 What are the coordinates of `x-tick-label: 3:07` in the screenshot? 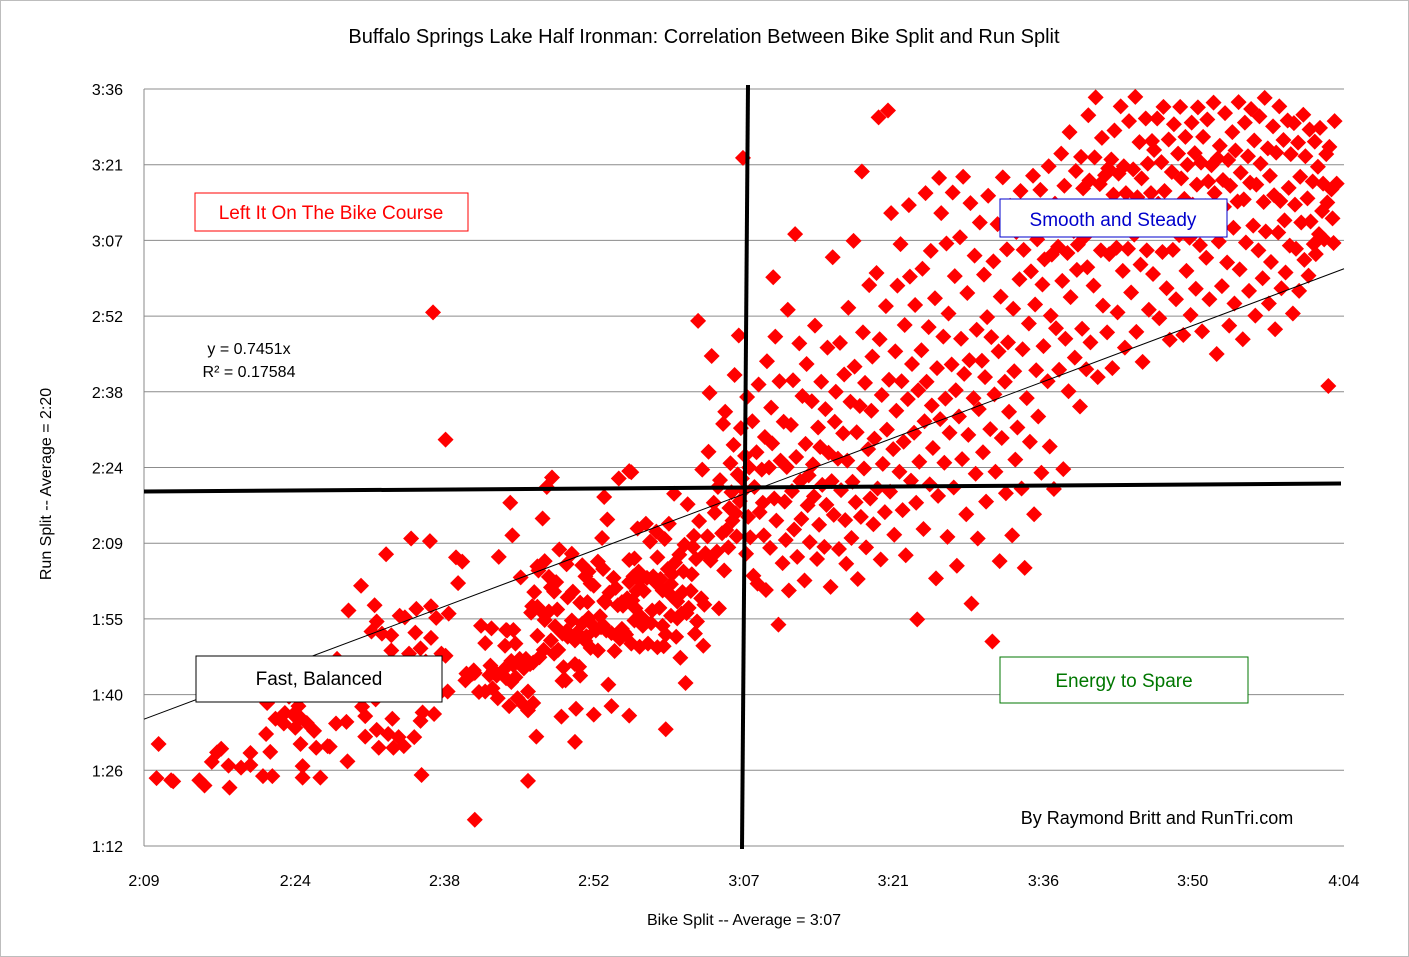 It's located at (743, 881).